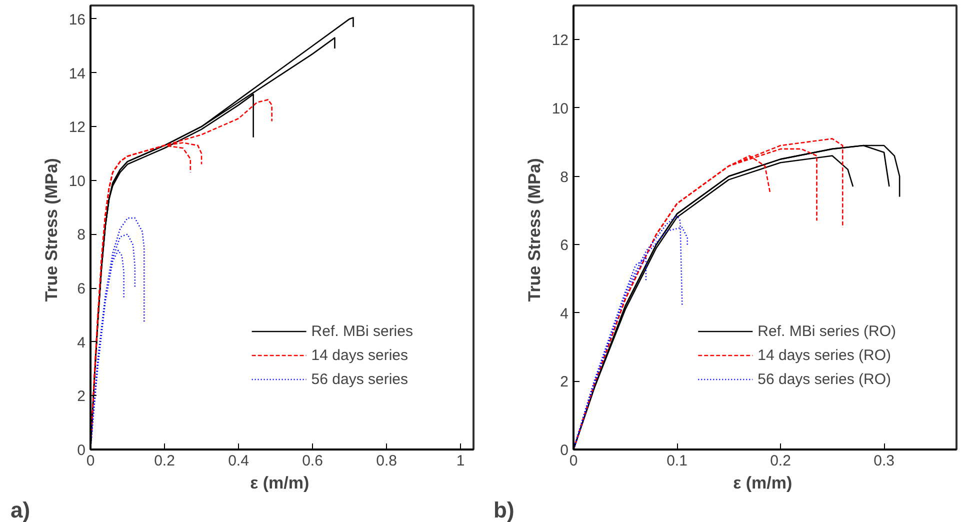 The image size is (966, 522). What do you see at coordinates (460, 461) in the screenshot?
I see `x-tick-label: 1` at bounding box center [460, 461].